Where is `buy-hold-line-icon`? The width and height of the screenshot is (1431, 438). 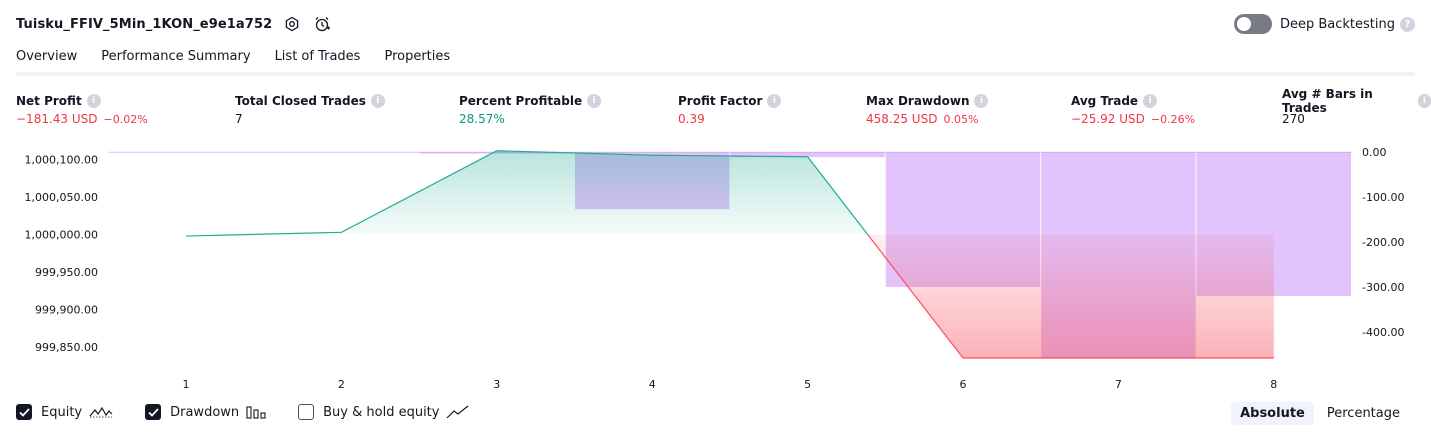
buy-hold-line-icon is located at coordinates (458, 412).